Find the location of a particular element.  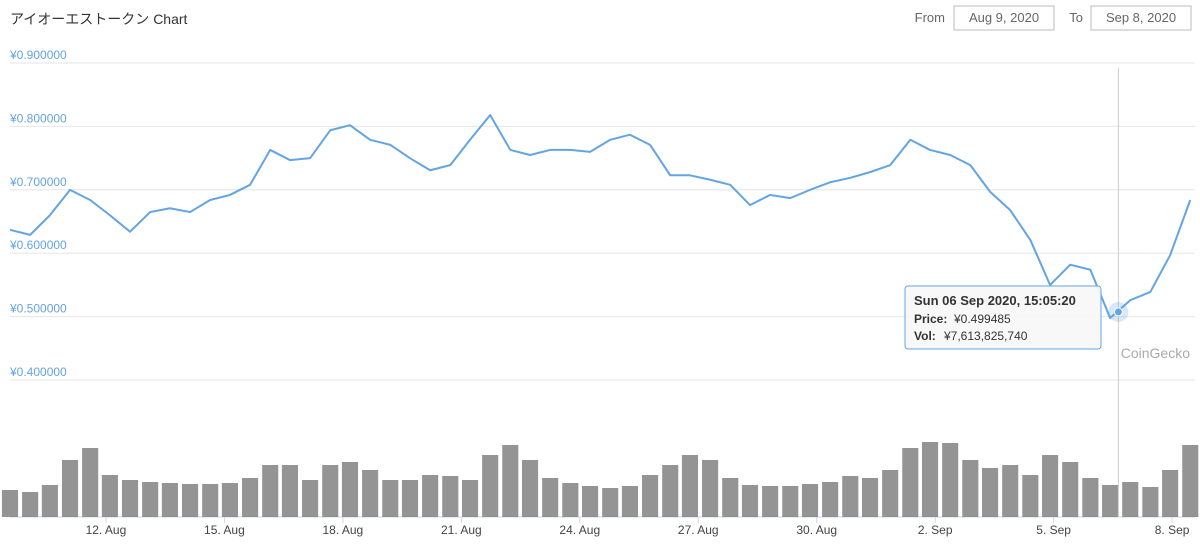

x-tick-label: 15. Aug is located at coordinates (224, 530).